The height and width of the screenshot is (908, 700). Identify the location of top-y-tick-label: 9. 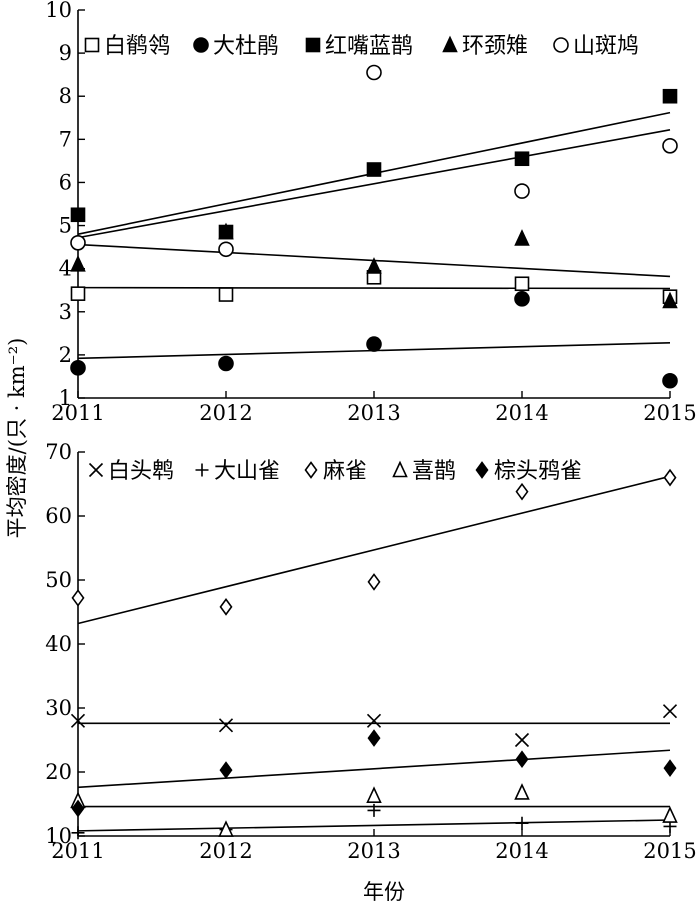
(65, 53).